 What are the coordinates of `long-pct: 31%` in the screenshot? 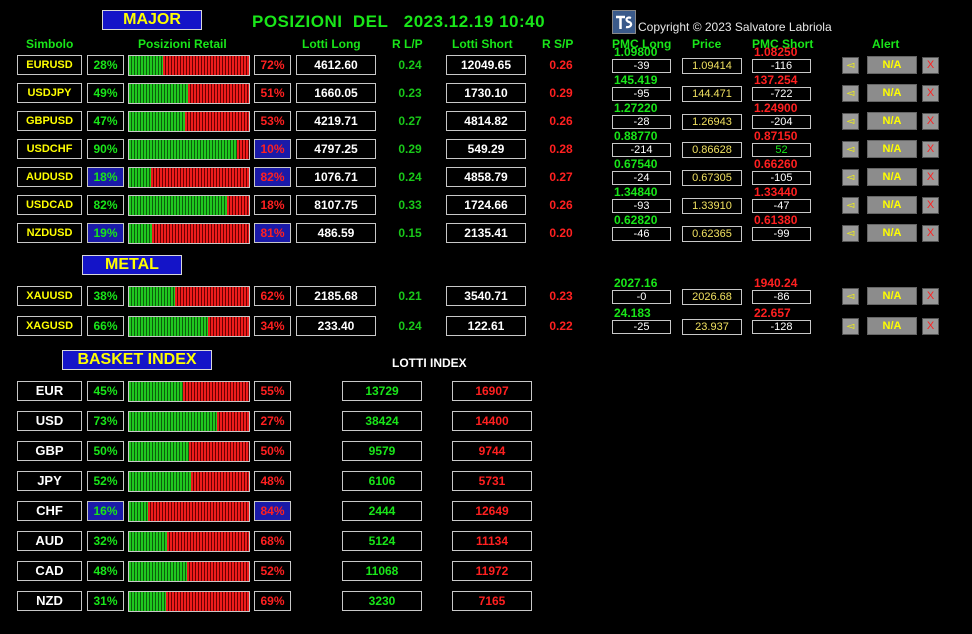 It's located at (105, 601).